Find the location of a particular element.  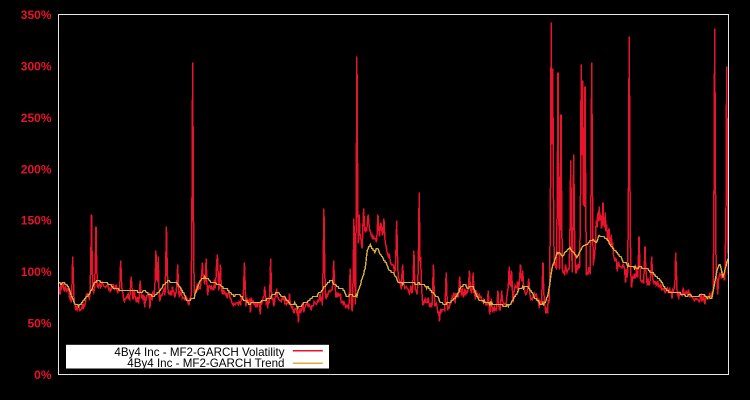

svg-text: 4By4 Inc - MF2-GARCH Trend is located at coordinates (205, 363).